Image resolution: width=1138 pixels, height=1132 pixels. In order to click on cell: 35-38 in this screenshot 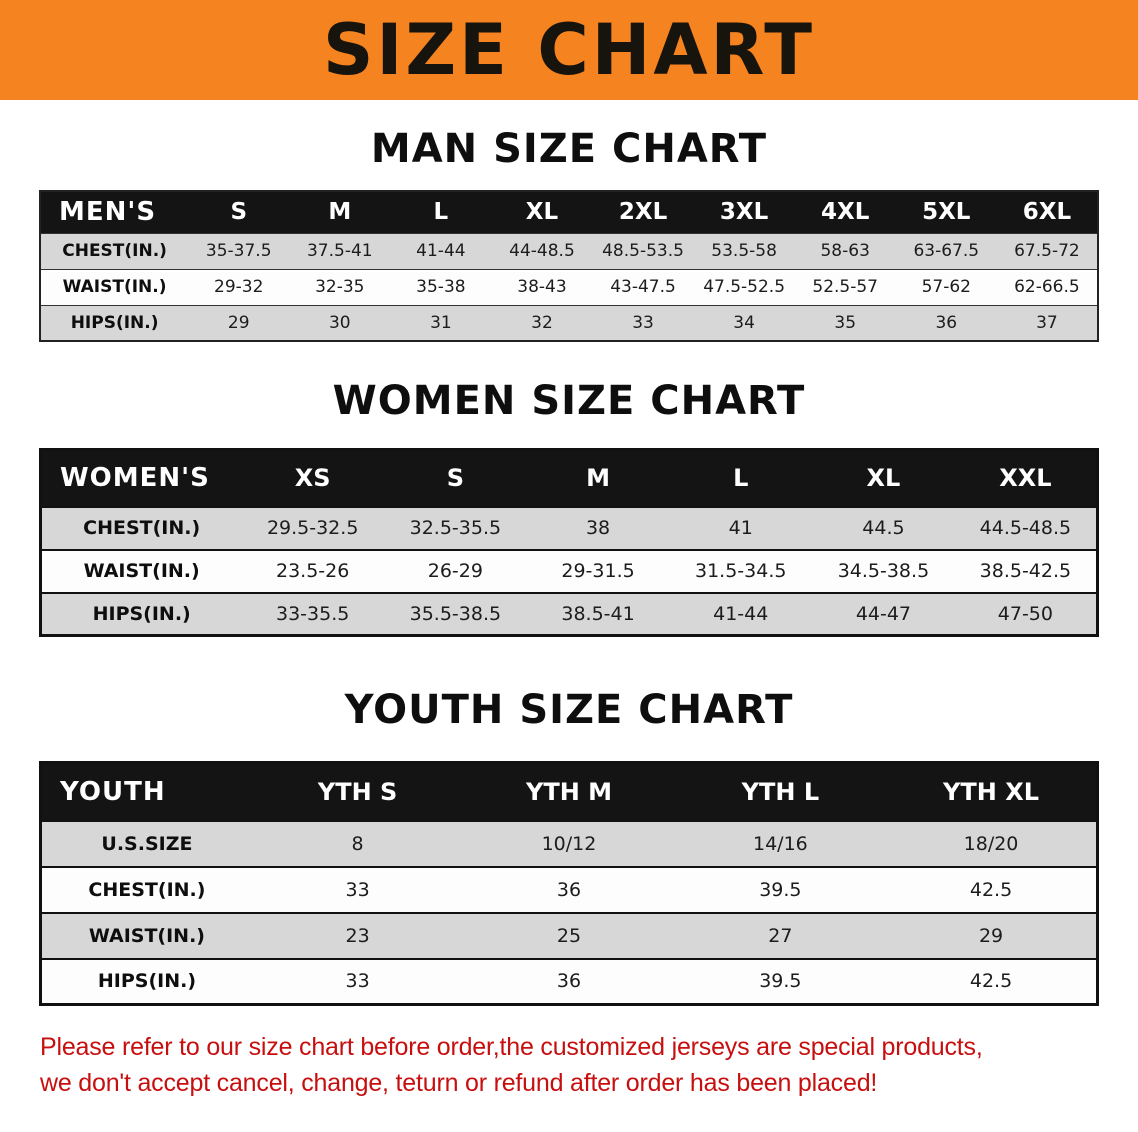, I will do `click(441, 286)`.